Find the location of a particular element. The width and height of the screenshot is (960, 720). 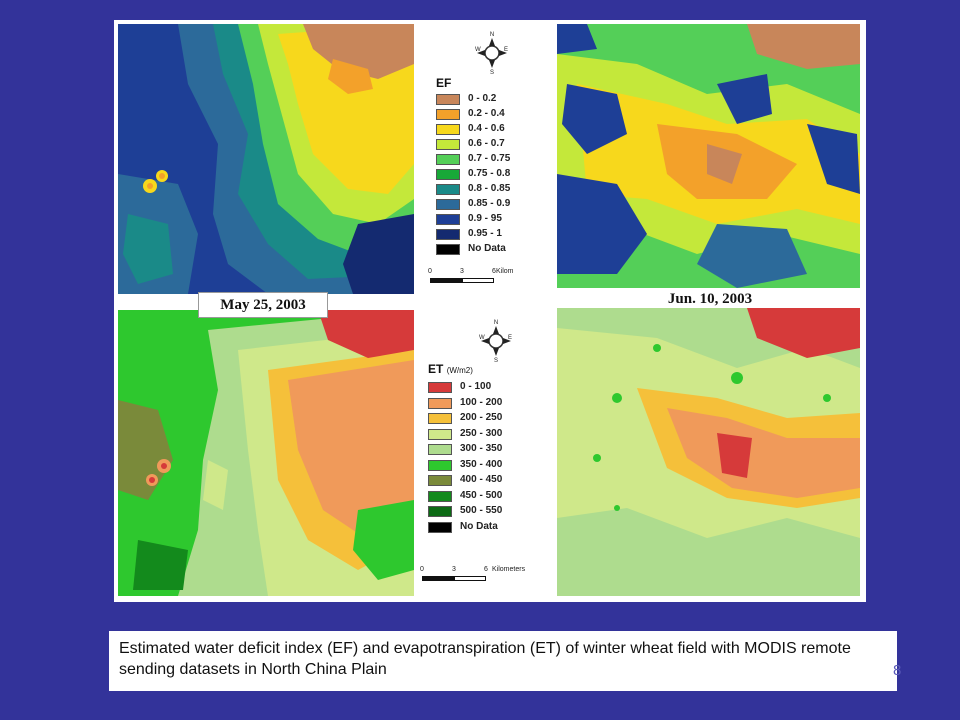

et-scale-bar: 0 3 6 is located at coordinates (465, 577).